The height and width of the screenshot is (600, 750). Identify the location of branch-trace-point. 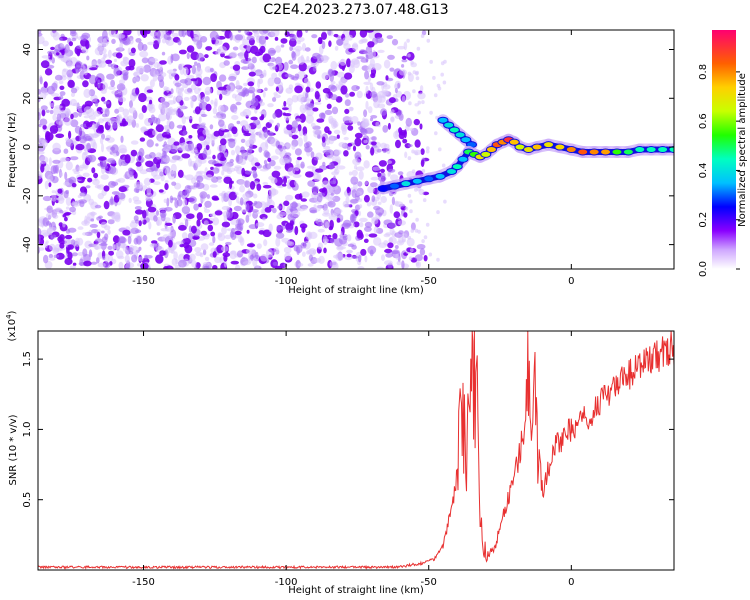
(466, 140).